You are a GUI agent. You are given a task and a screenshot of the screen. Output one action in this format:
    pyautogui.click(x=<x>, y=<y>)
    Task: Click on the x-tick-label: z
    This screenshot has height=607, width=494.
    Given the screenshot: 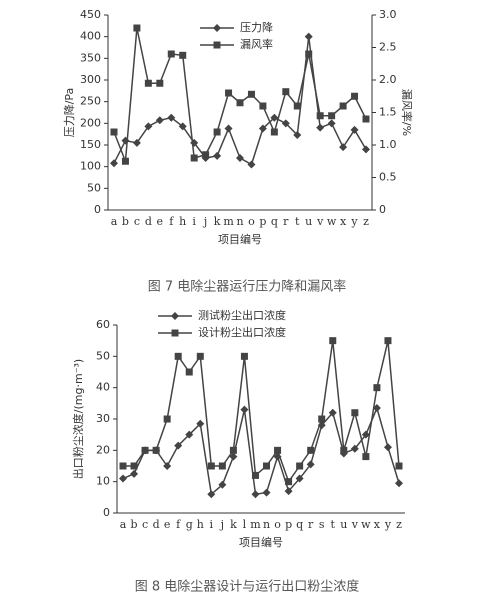 What is the action you would take?
    pyautogui.click(x=399, y=524)
    